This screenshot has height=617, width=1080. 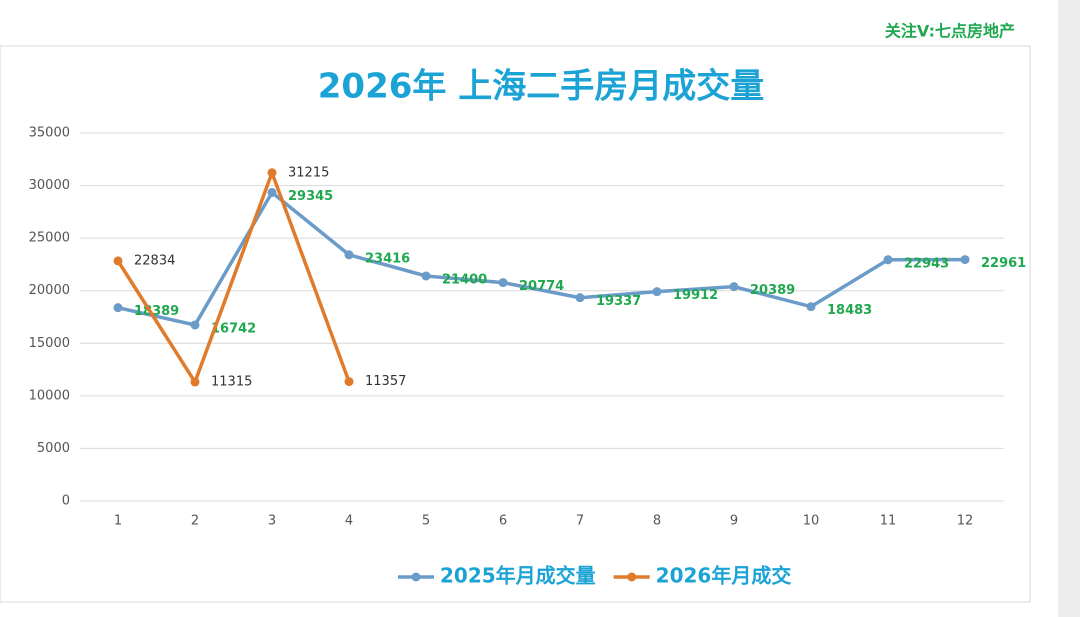 I want to click on y-tick-label: 25000, so click(x=49, y=238).